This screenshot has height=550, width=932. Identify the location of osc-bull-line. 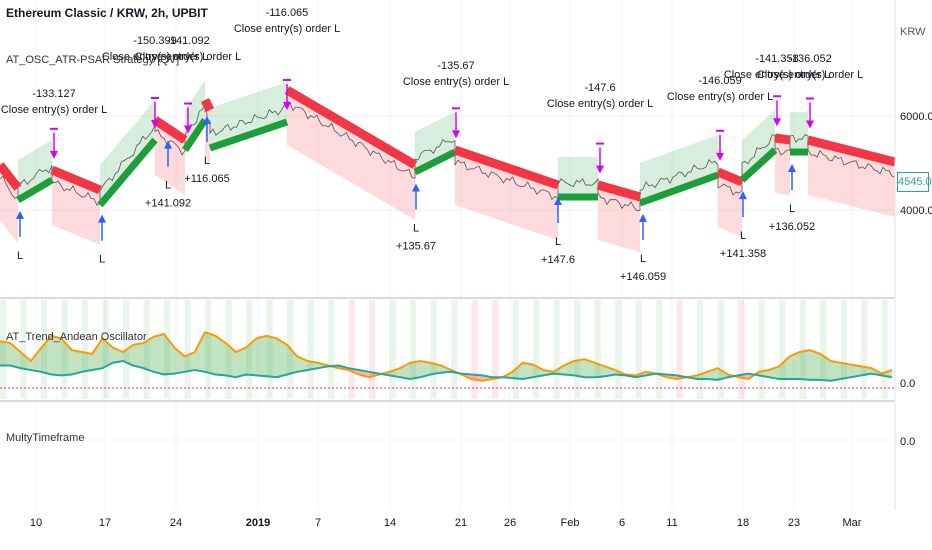
(446, 356).